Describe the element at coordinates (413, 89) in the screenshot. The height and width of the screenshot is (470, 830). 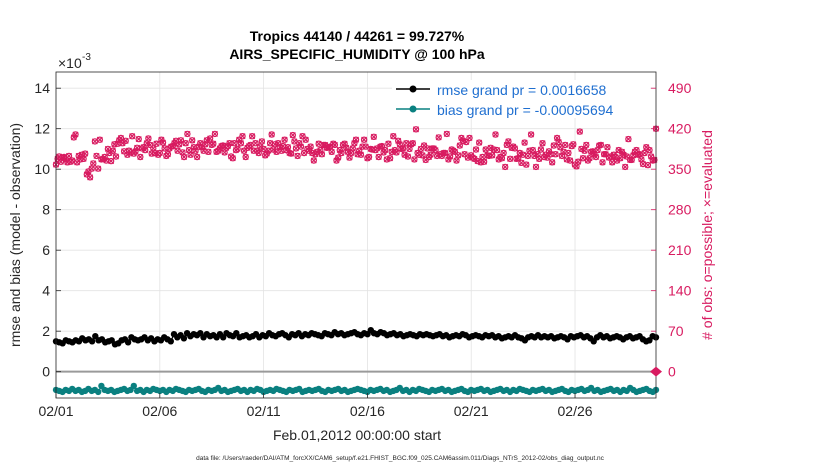
I see `legend-rmse-marker` at that location.